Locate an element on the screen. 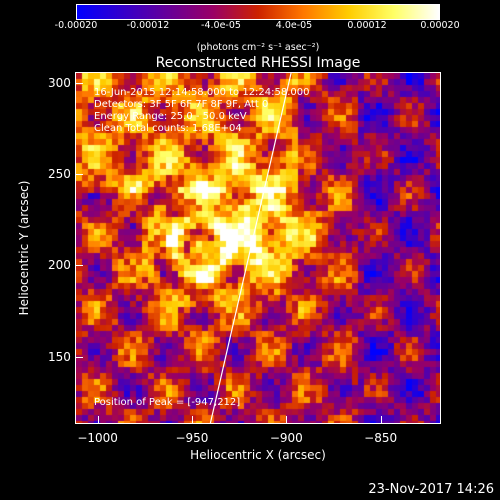  colorbar-tick: 0.00012 is located at coordinates (367, 25).